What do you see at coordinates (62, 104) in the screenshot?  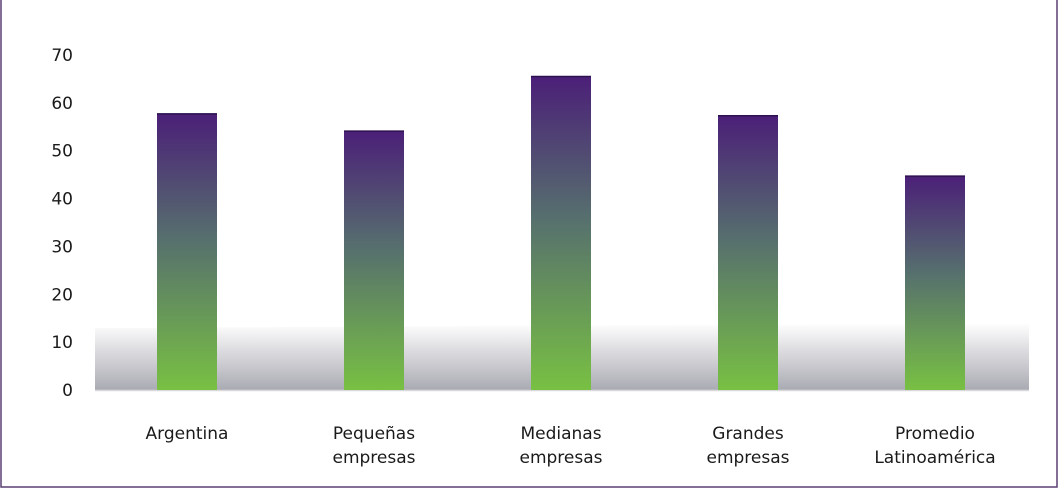 I see `y-tick-label: 60` at bounding box center [62, 104].